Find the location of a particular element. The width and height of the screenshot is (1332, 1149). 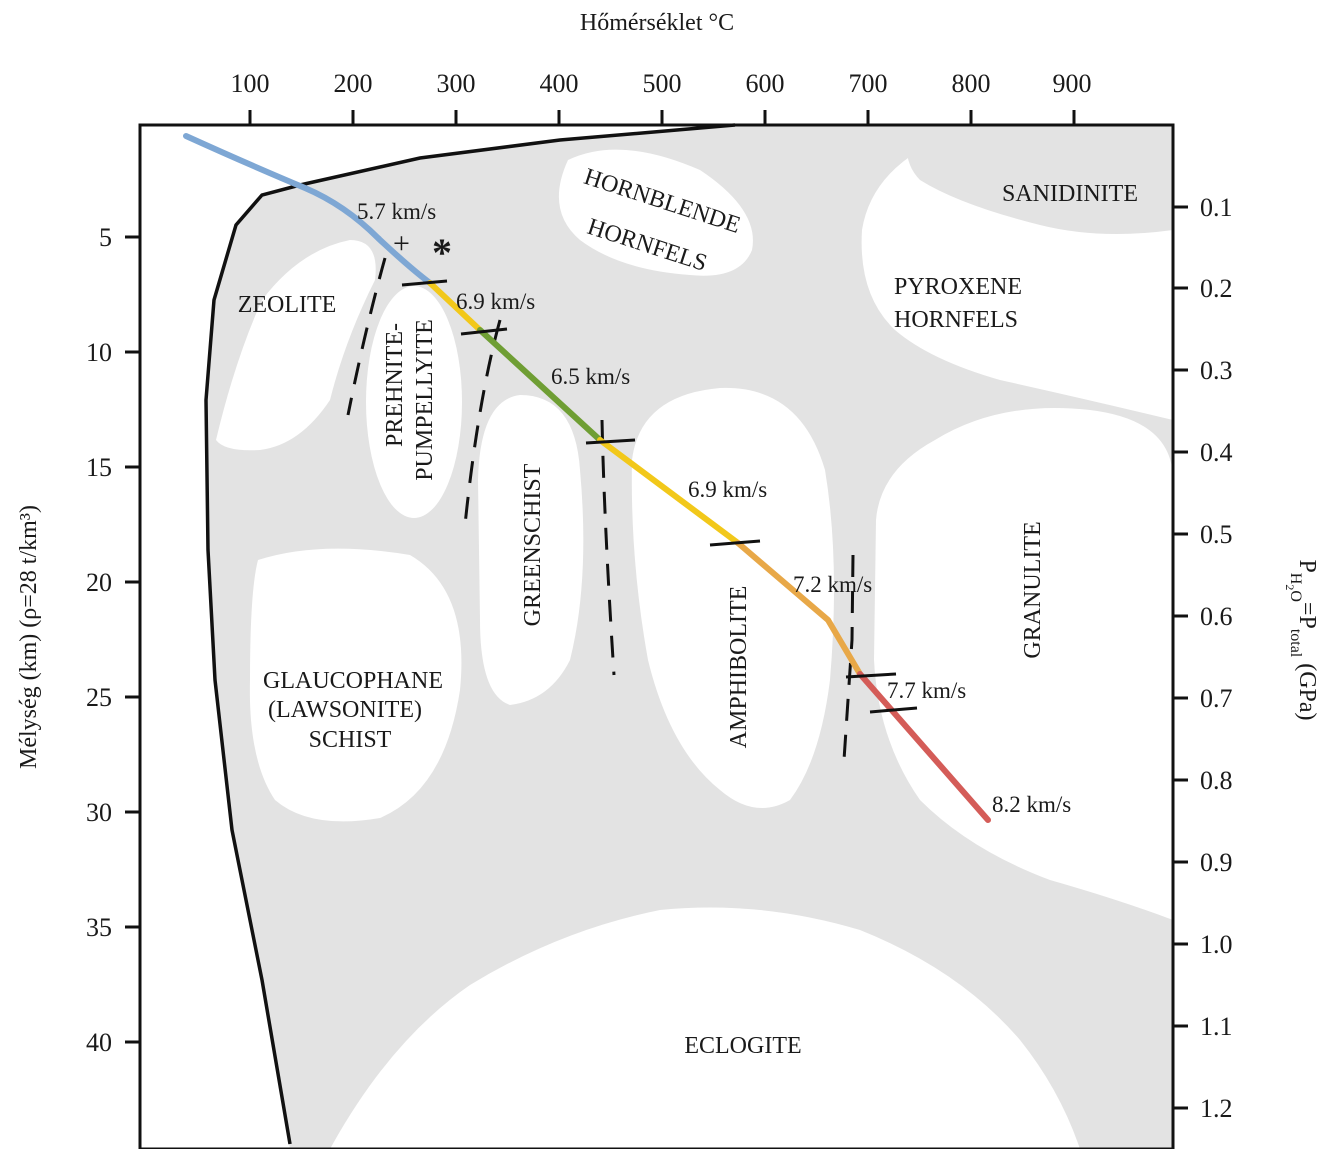

depth-tick-label: 20 is located at coordinates (99, 582).